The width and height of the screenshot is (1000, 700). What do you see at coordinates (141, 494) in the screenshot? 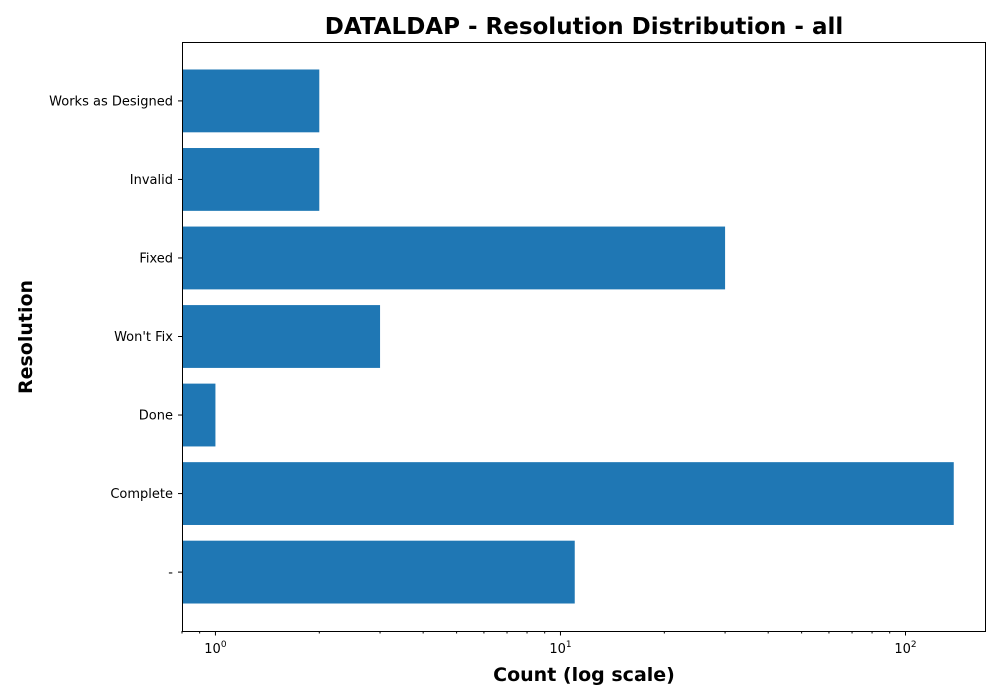
I see `y-tick-label-1: Complete` at bounding box center [141, 494].